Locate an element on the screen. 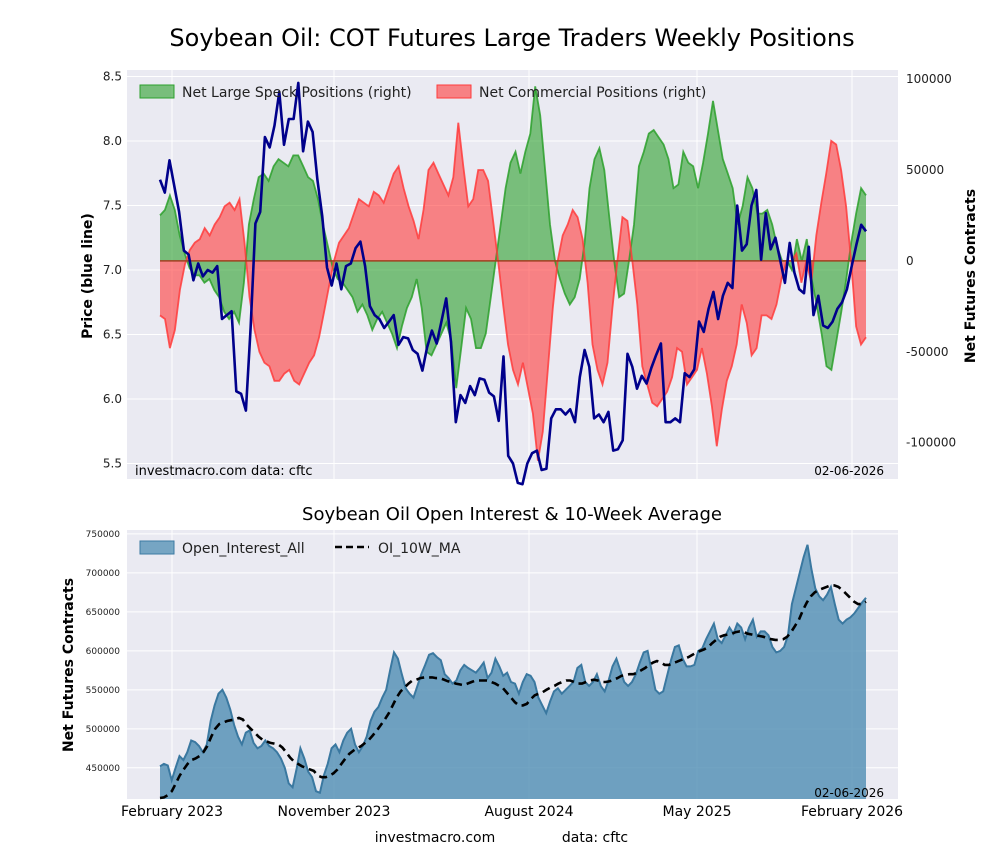 The image size is (1000, 860). footer-source: data: cftc is located at coordinates (595, 838).